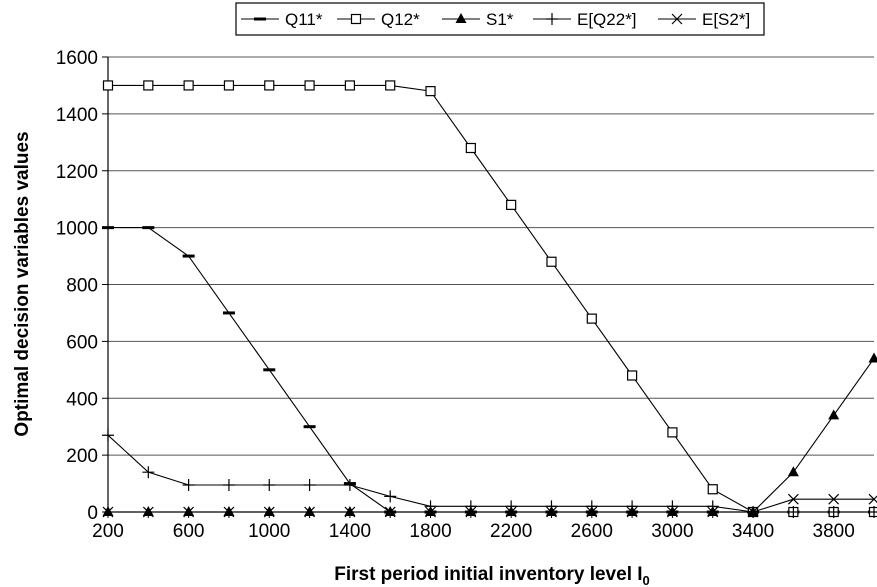 The height and width of the screenshot is (587, 877). Describe the element at coordinates (672, 531) in the screenshot. I see `x-tick-label-3000: 3000` at that location.